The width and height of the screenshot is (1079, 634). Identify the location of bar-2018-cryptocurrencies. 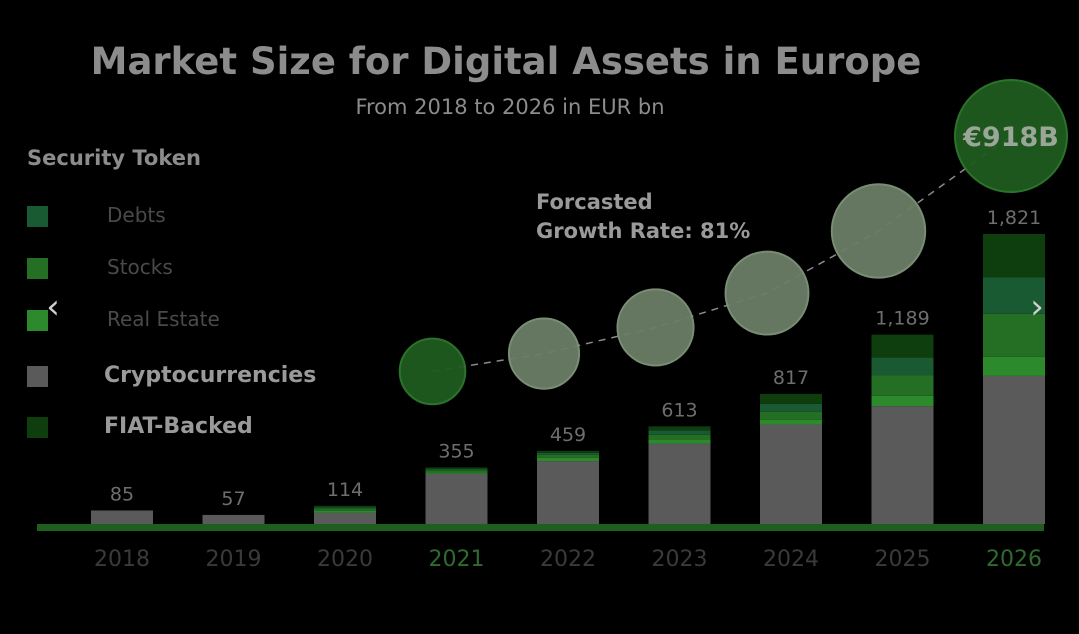
(122, 517).